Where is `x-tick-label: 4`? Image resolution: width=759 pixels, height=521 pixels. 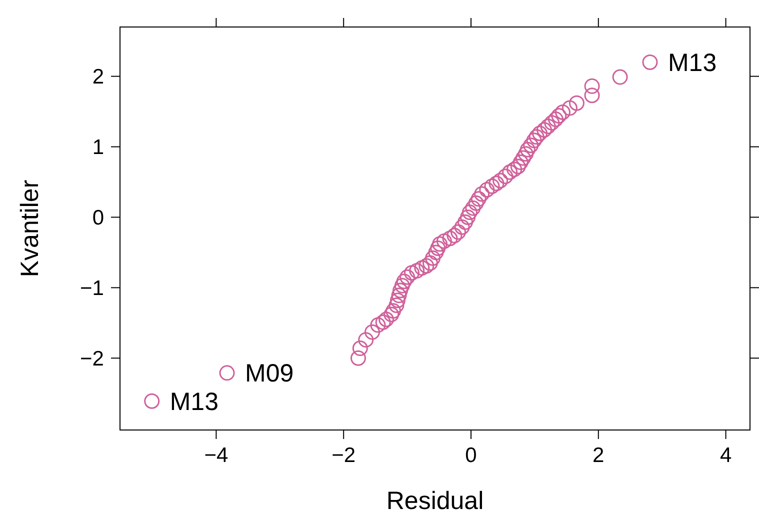
x-tick-label: 4 is located at coordinates (726, 455).